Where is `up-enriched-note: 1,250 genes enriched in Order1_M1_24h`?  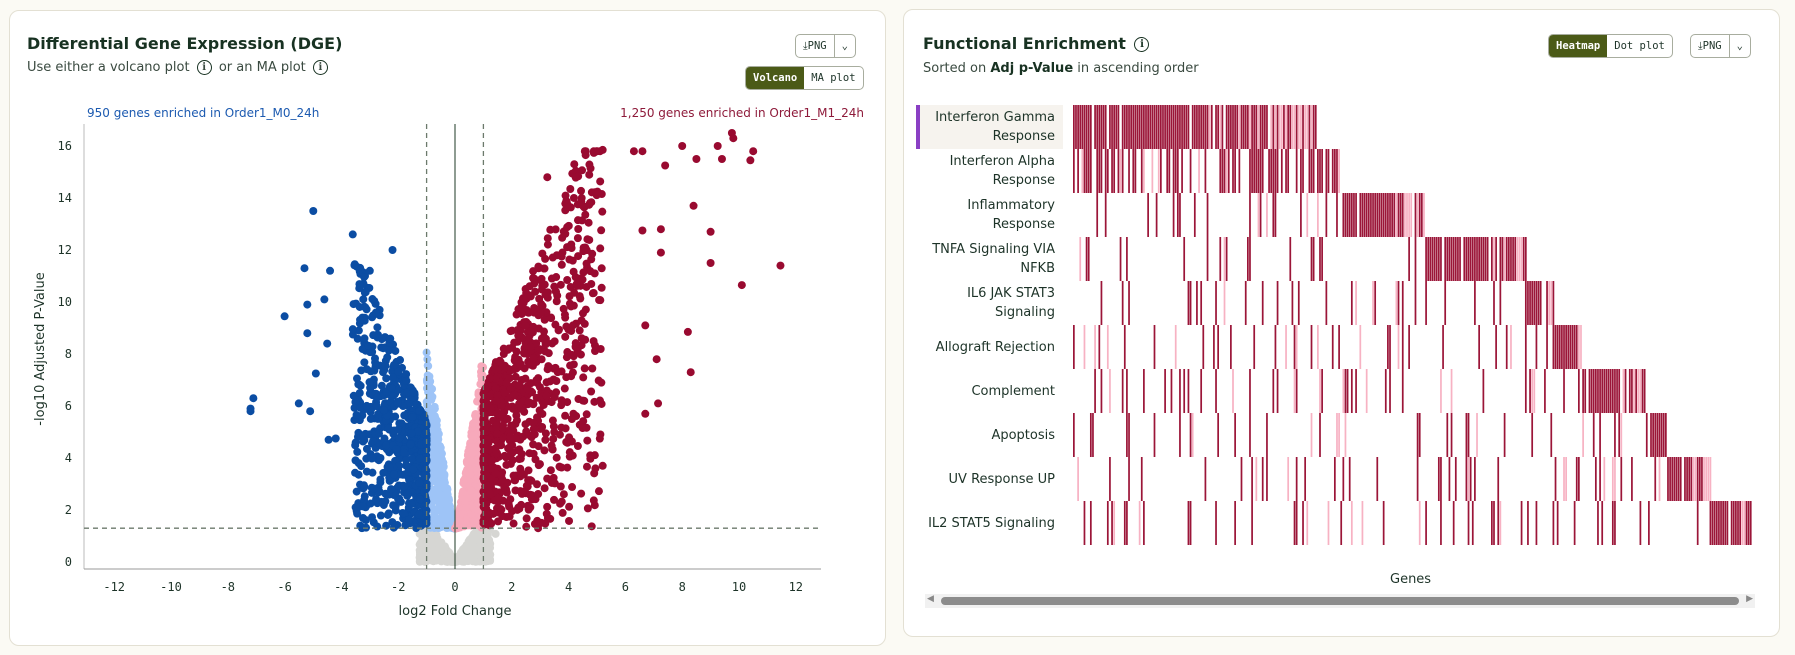 up-enriched-note: 1,250 genes enriched in Order1_M1_24h is located at coordinates (742, 113).